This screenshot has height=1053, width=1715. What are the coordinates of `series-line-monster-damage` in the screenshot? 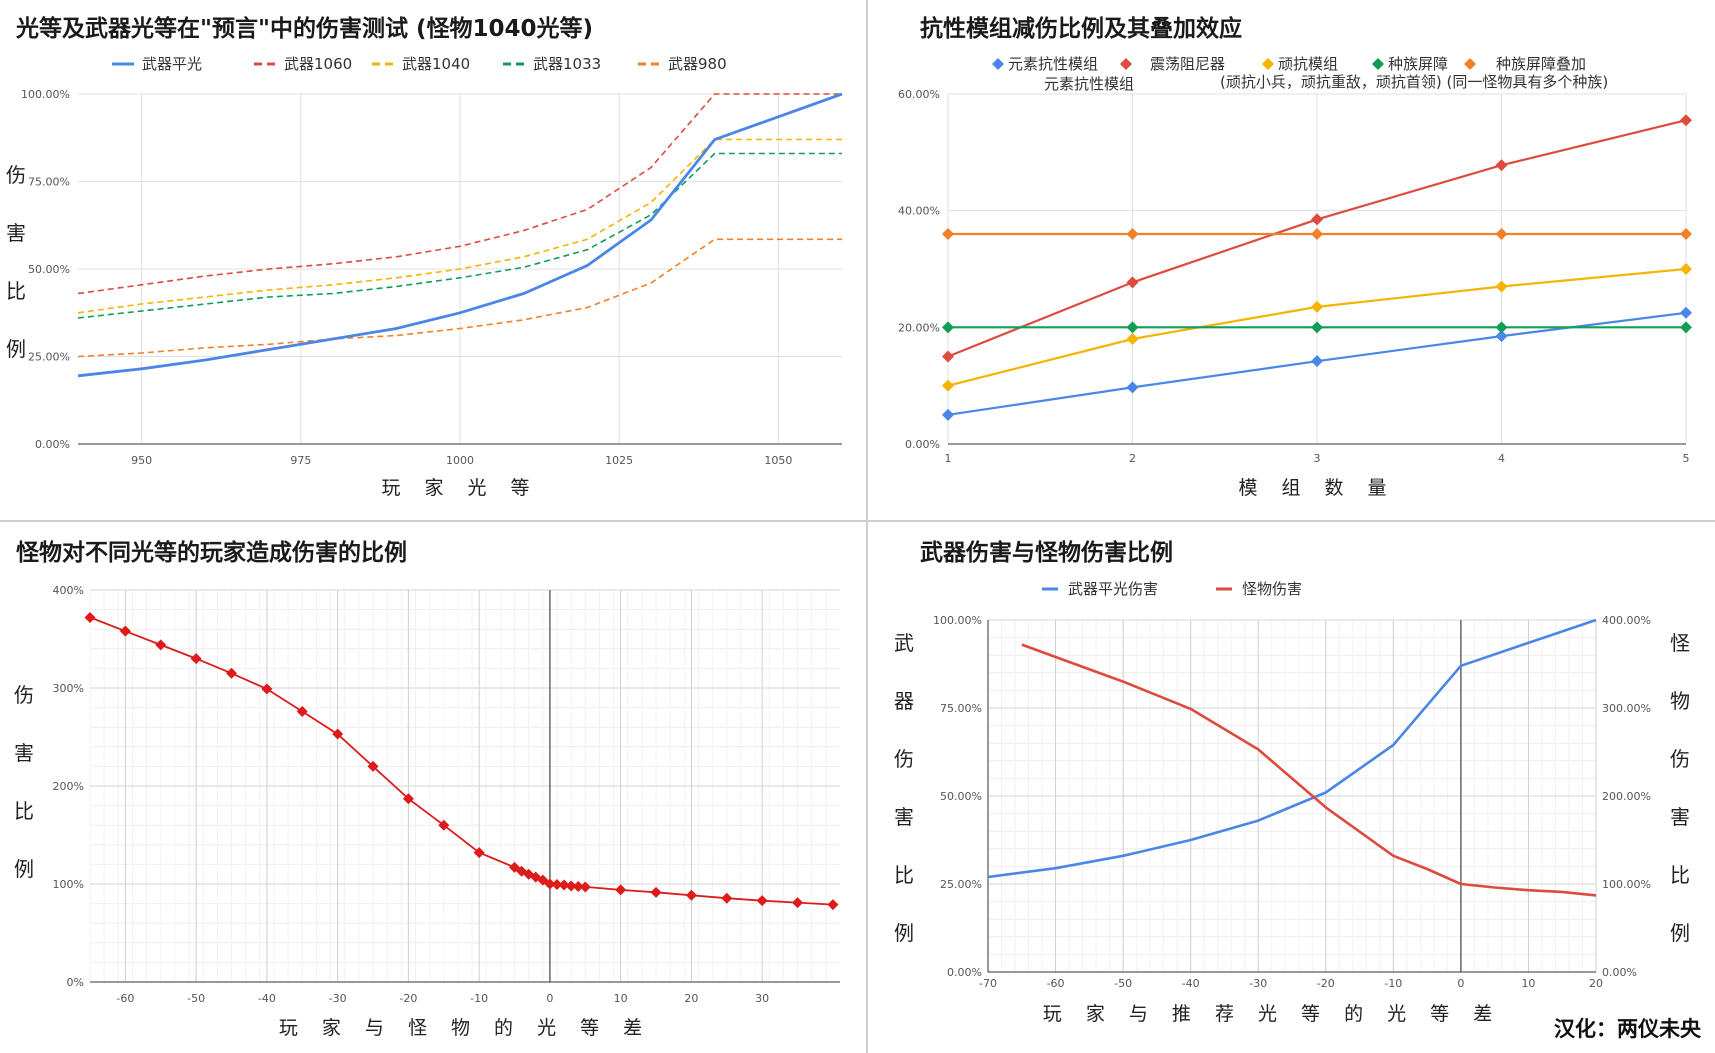 It's located at (461, 761).